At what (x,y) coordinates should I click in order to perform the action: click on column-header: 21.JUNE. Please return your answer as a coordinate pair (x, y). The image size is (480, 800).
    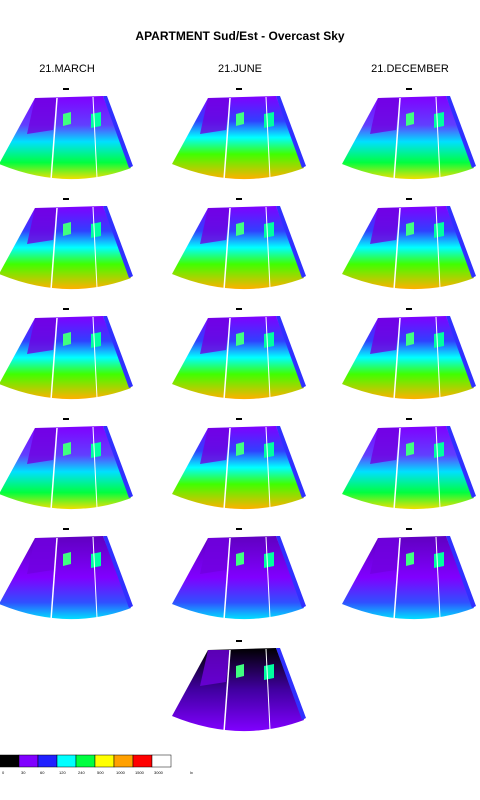
    Looking at the image, I should click on (240, 69).